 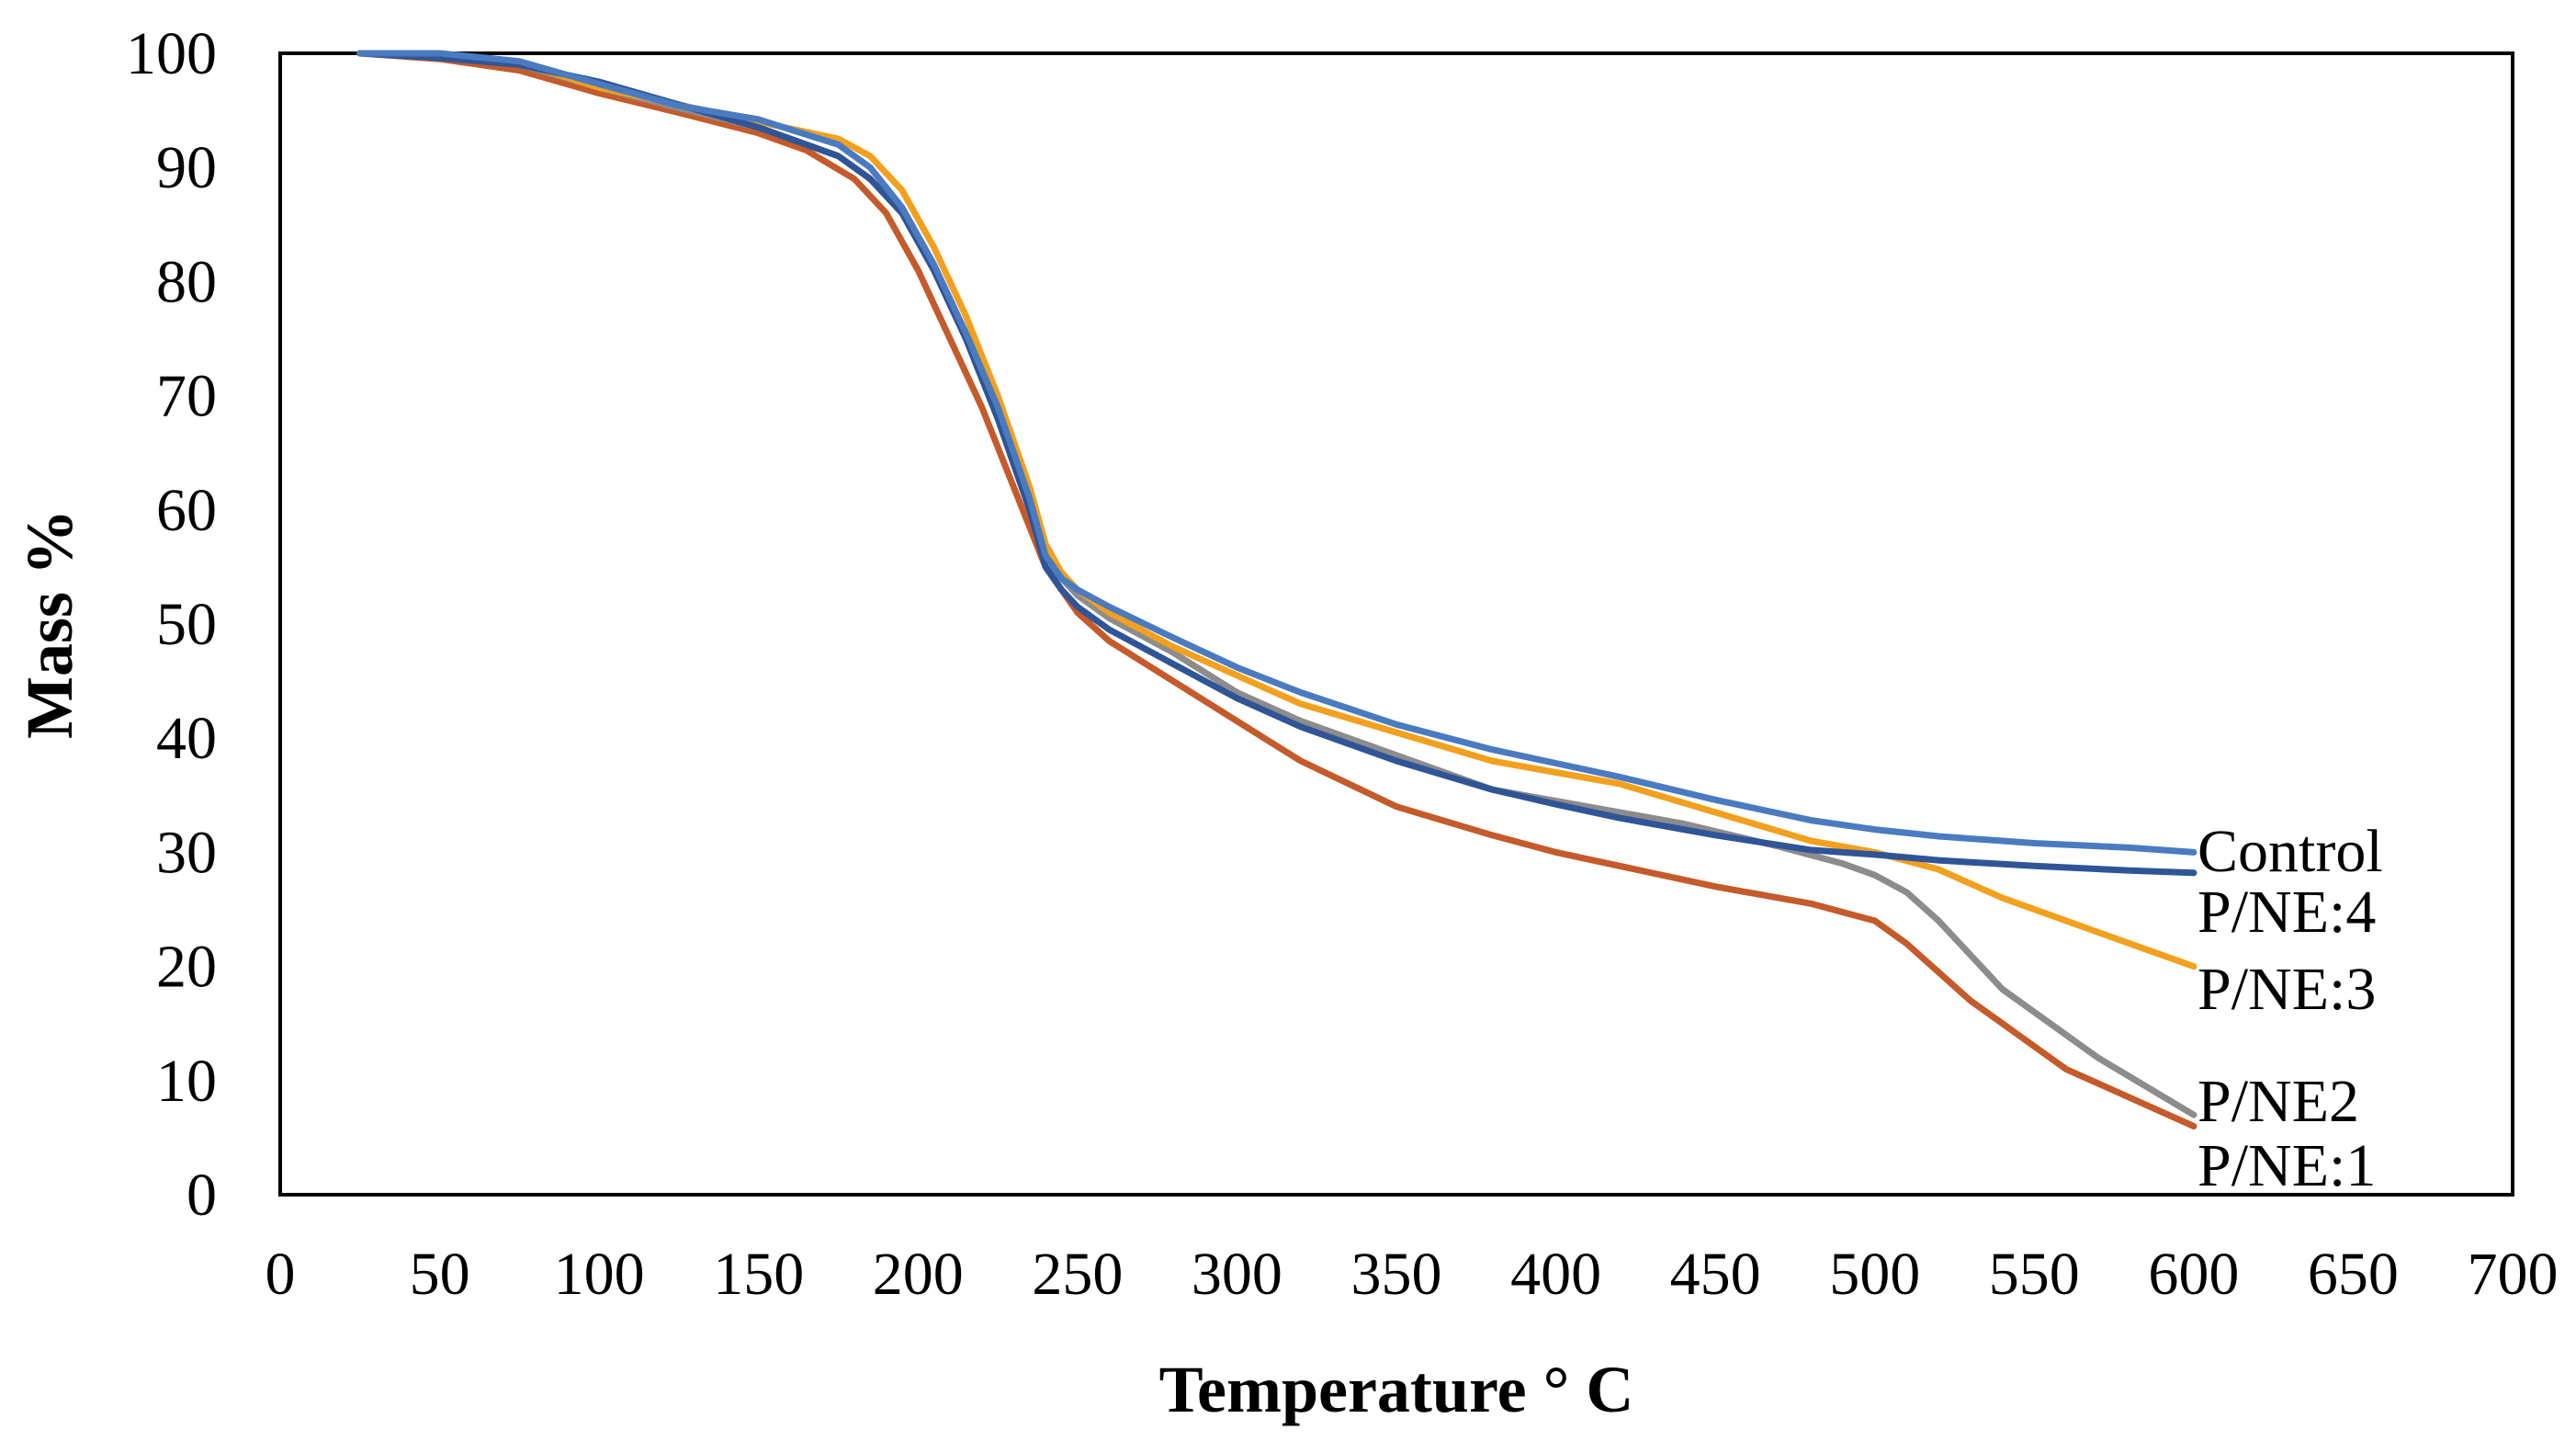 I want to click on series-label-p-ne-4: P/NE:4, so click(x=2287, y=913).